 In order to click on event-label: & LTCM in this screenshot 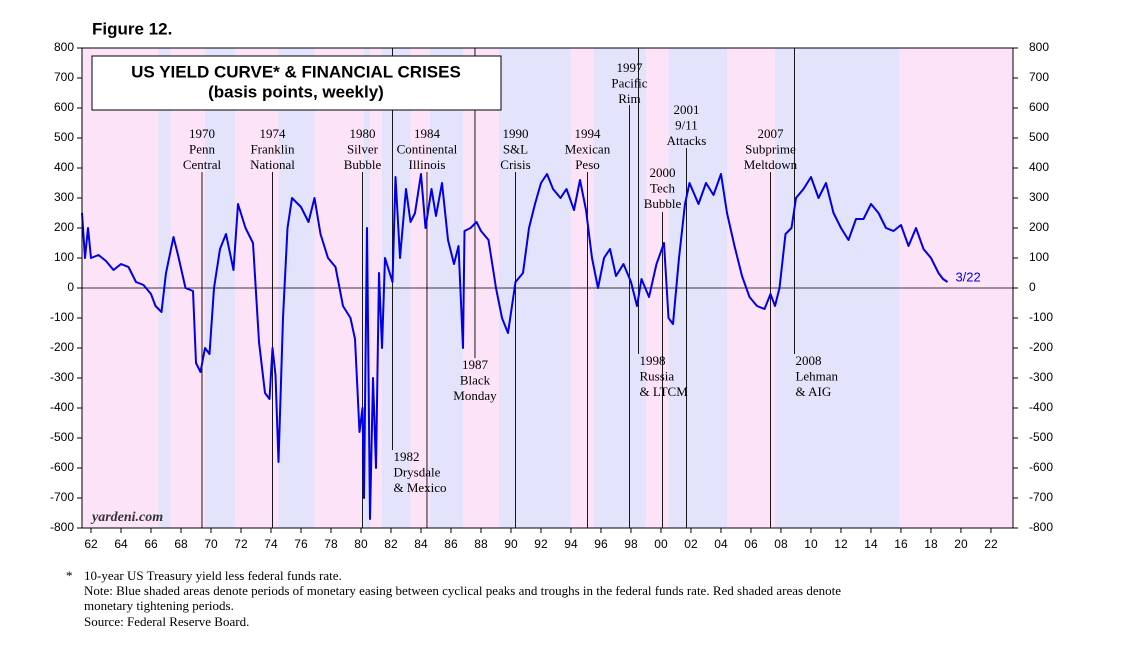, I will do `click(663, 391)`.